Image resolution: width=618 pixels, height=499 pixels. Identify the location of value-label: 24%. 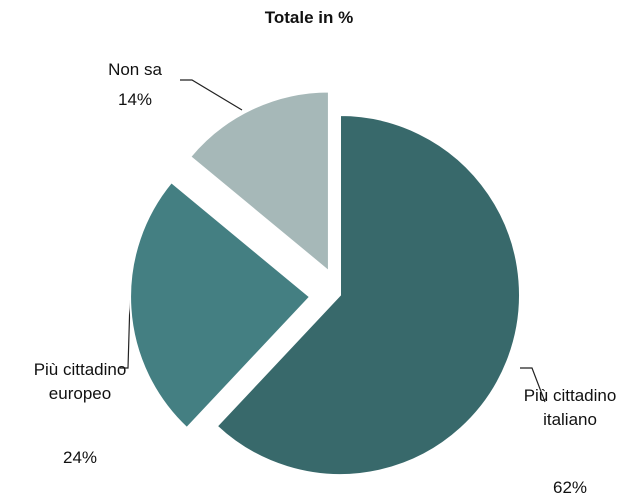
(80, 457).